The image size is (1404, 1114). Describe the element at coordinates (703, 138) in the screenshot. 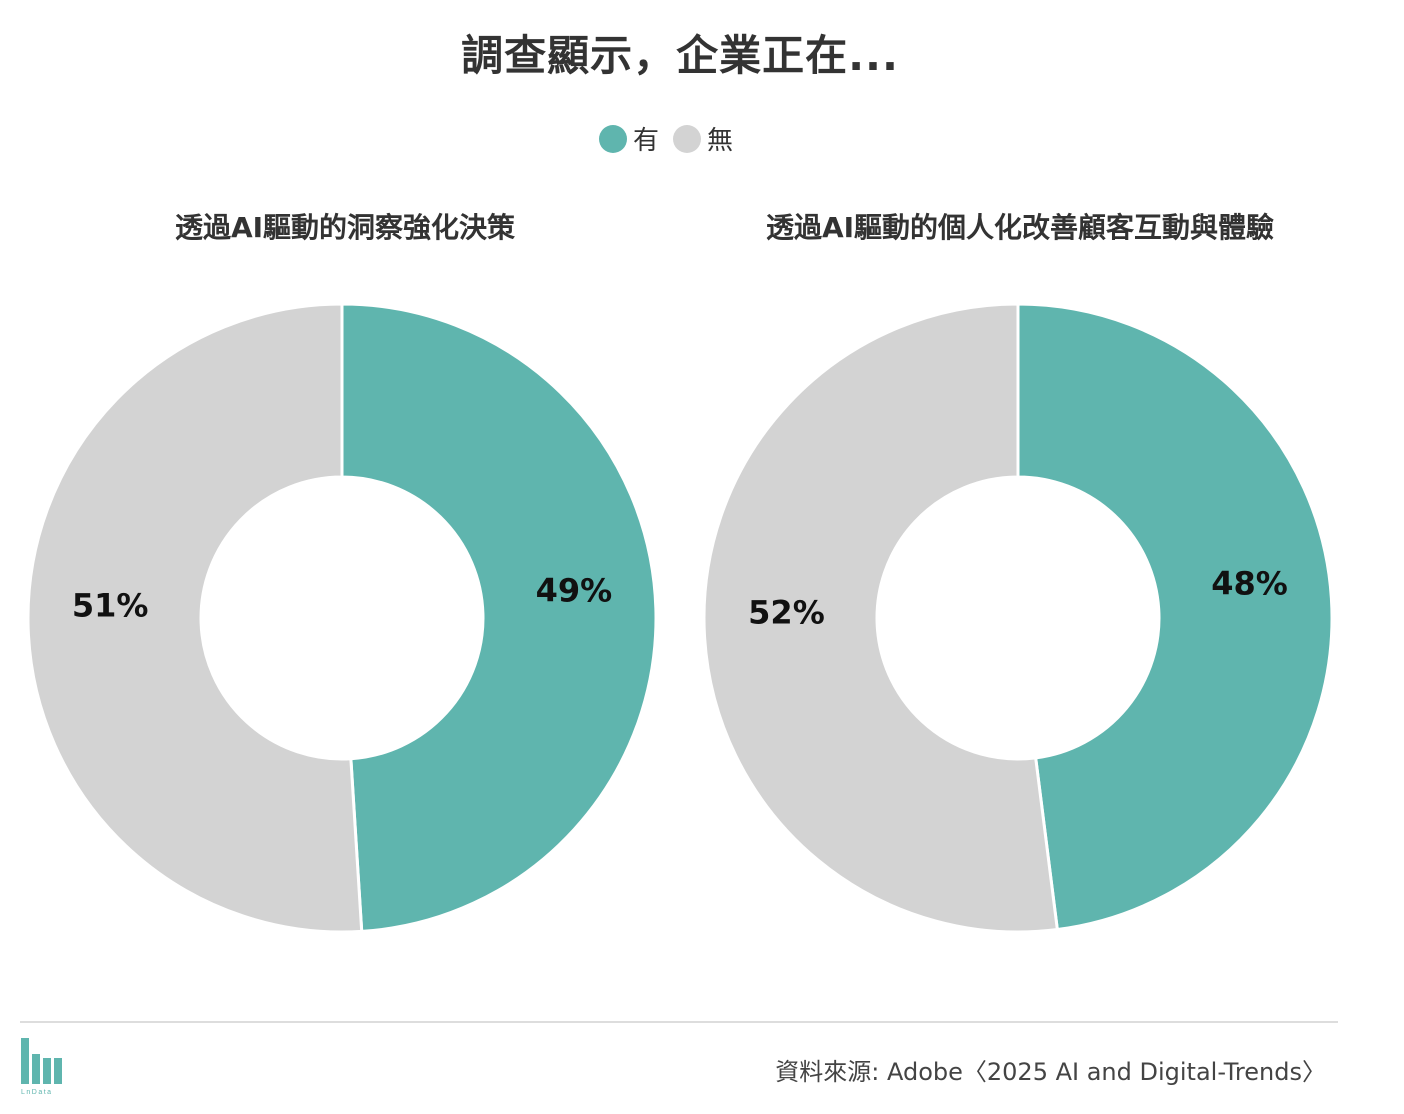

I see `legend-item-no: 無` at that location.